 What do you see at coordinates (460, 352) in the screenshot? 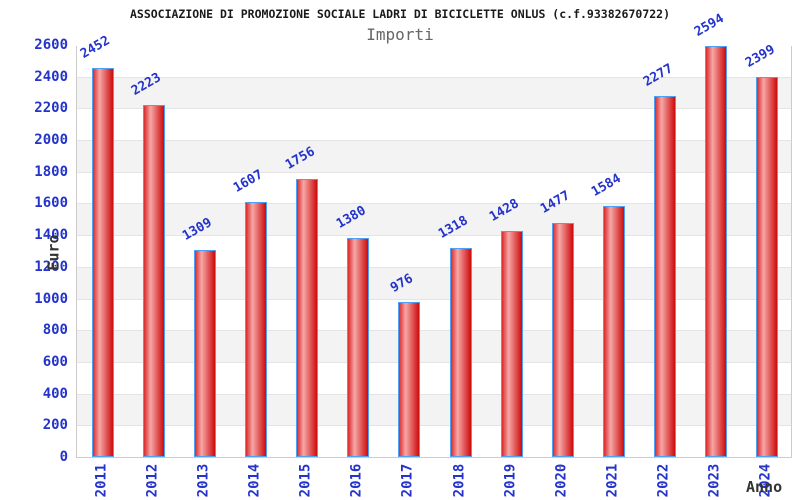
I see `bar-2018` at bounding box center [460, 352].